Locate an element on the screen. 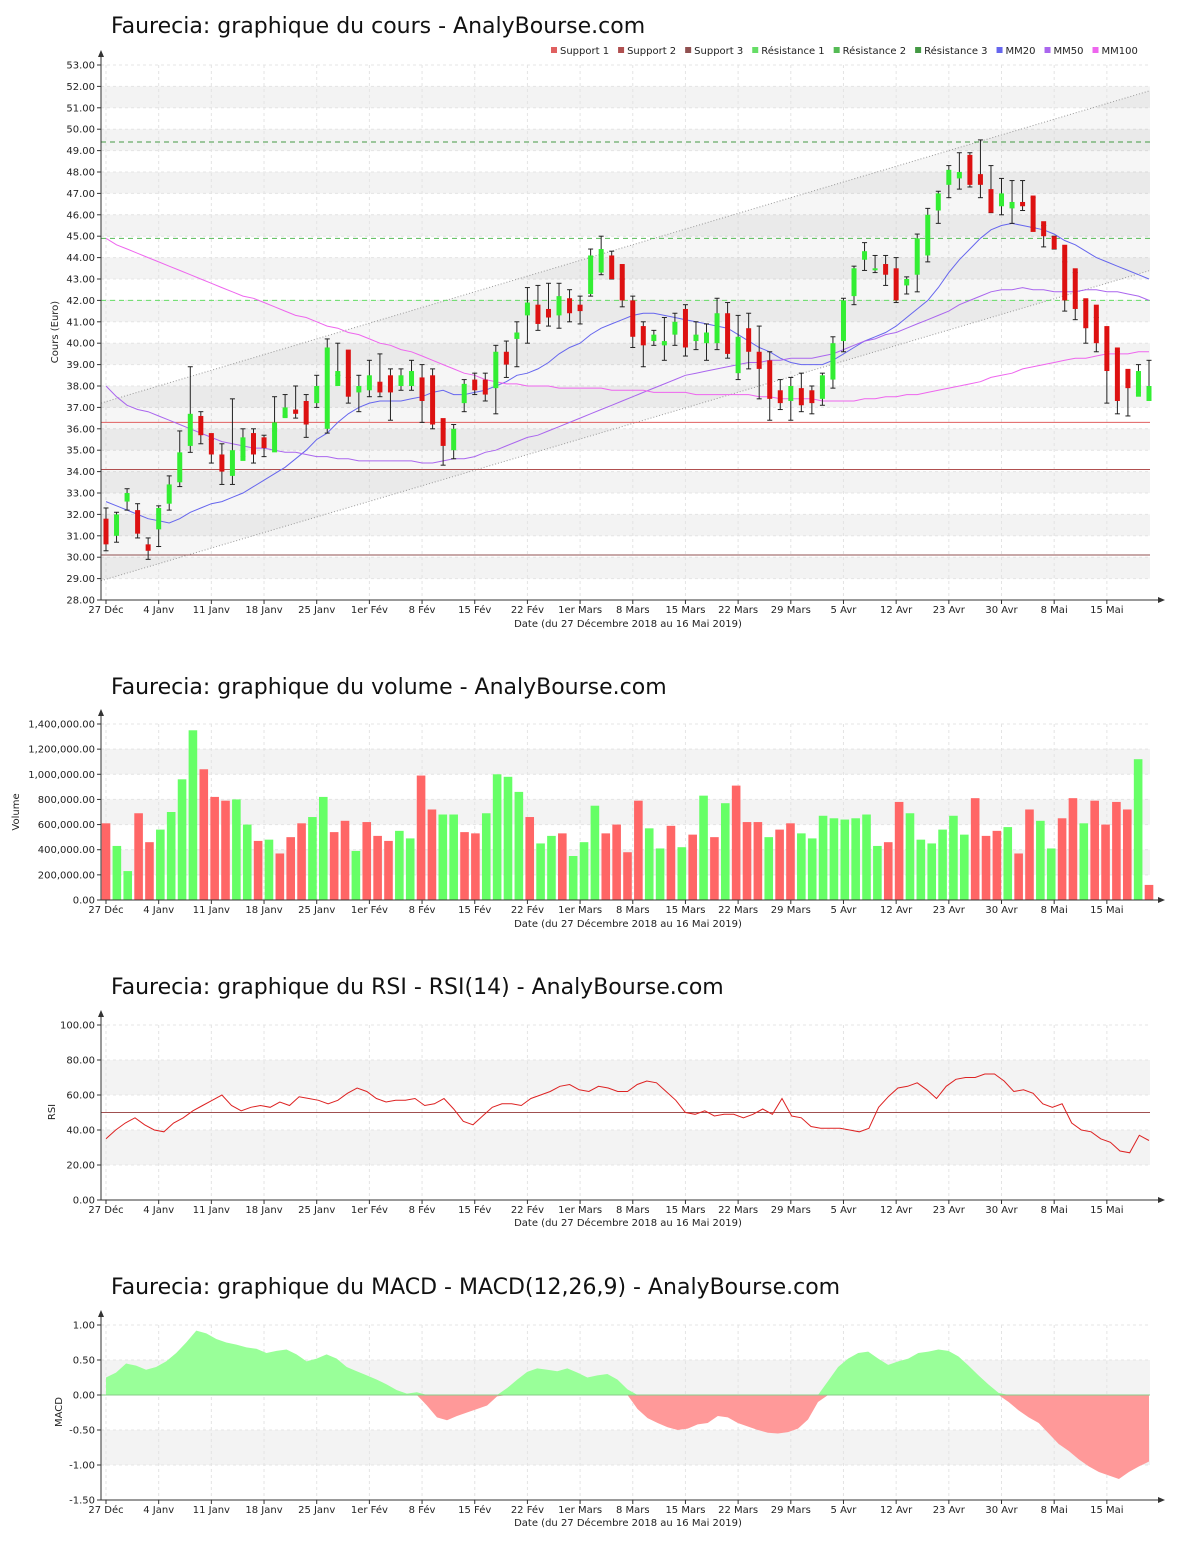  rsi-y-tick-label: 0.00 is located at coordinates (84, 1201).